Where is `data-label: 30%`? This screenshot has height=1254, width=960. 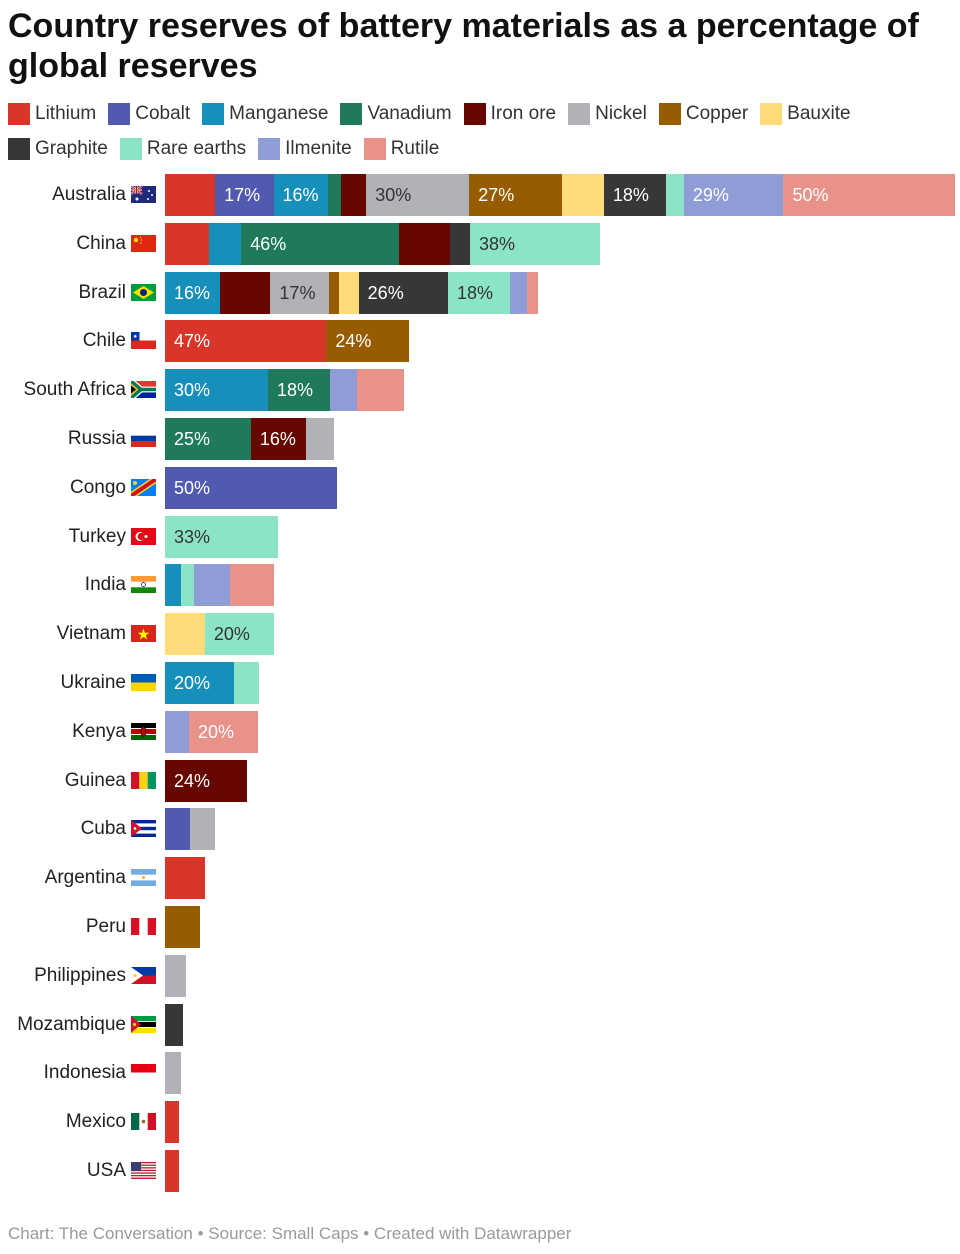 data-label: 30% is located at coordinates (192, 390).